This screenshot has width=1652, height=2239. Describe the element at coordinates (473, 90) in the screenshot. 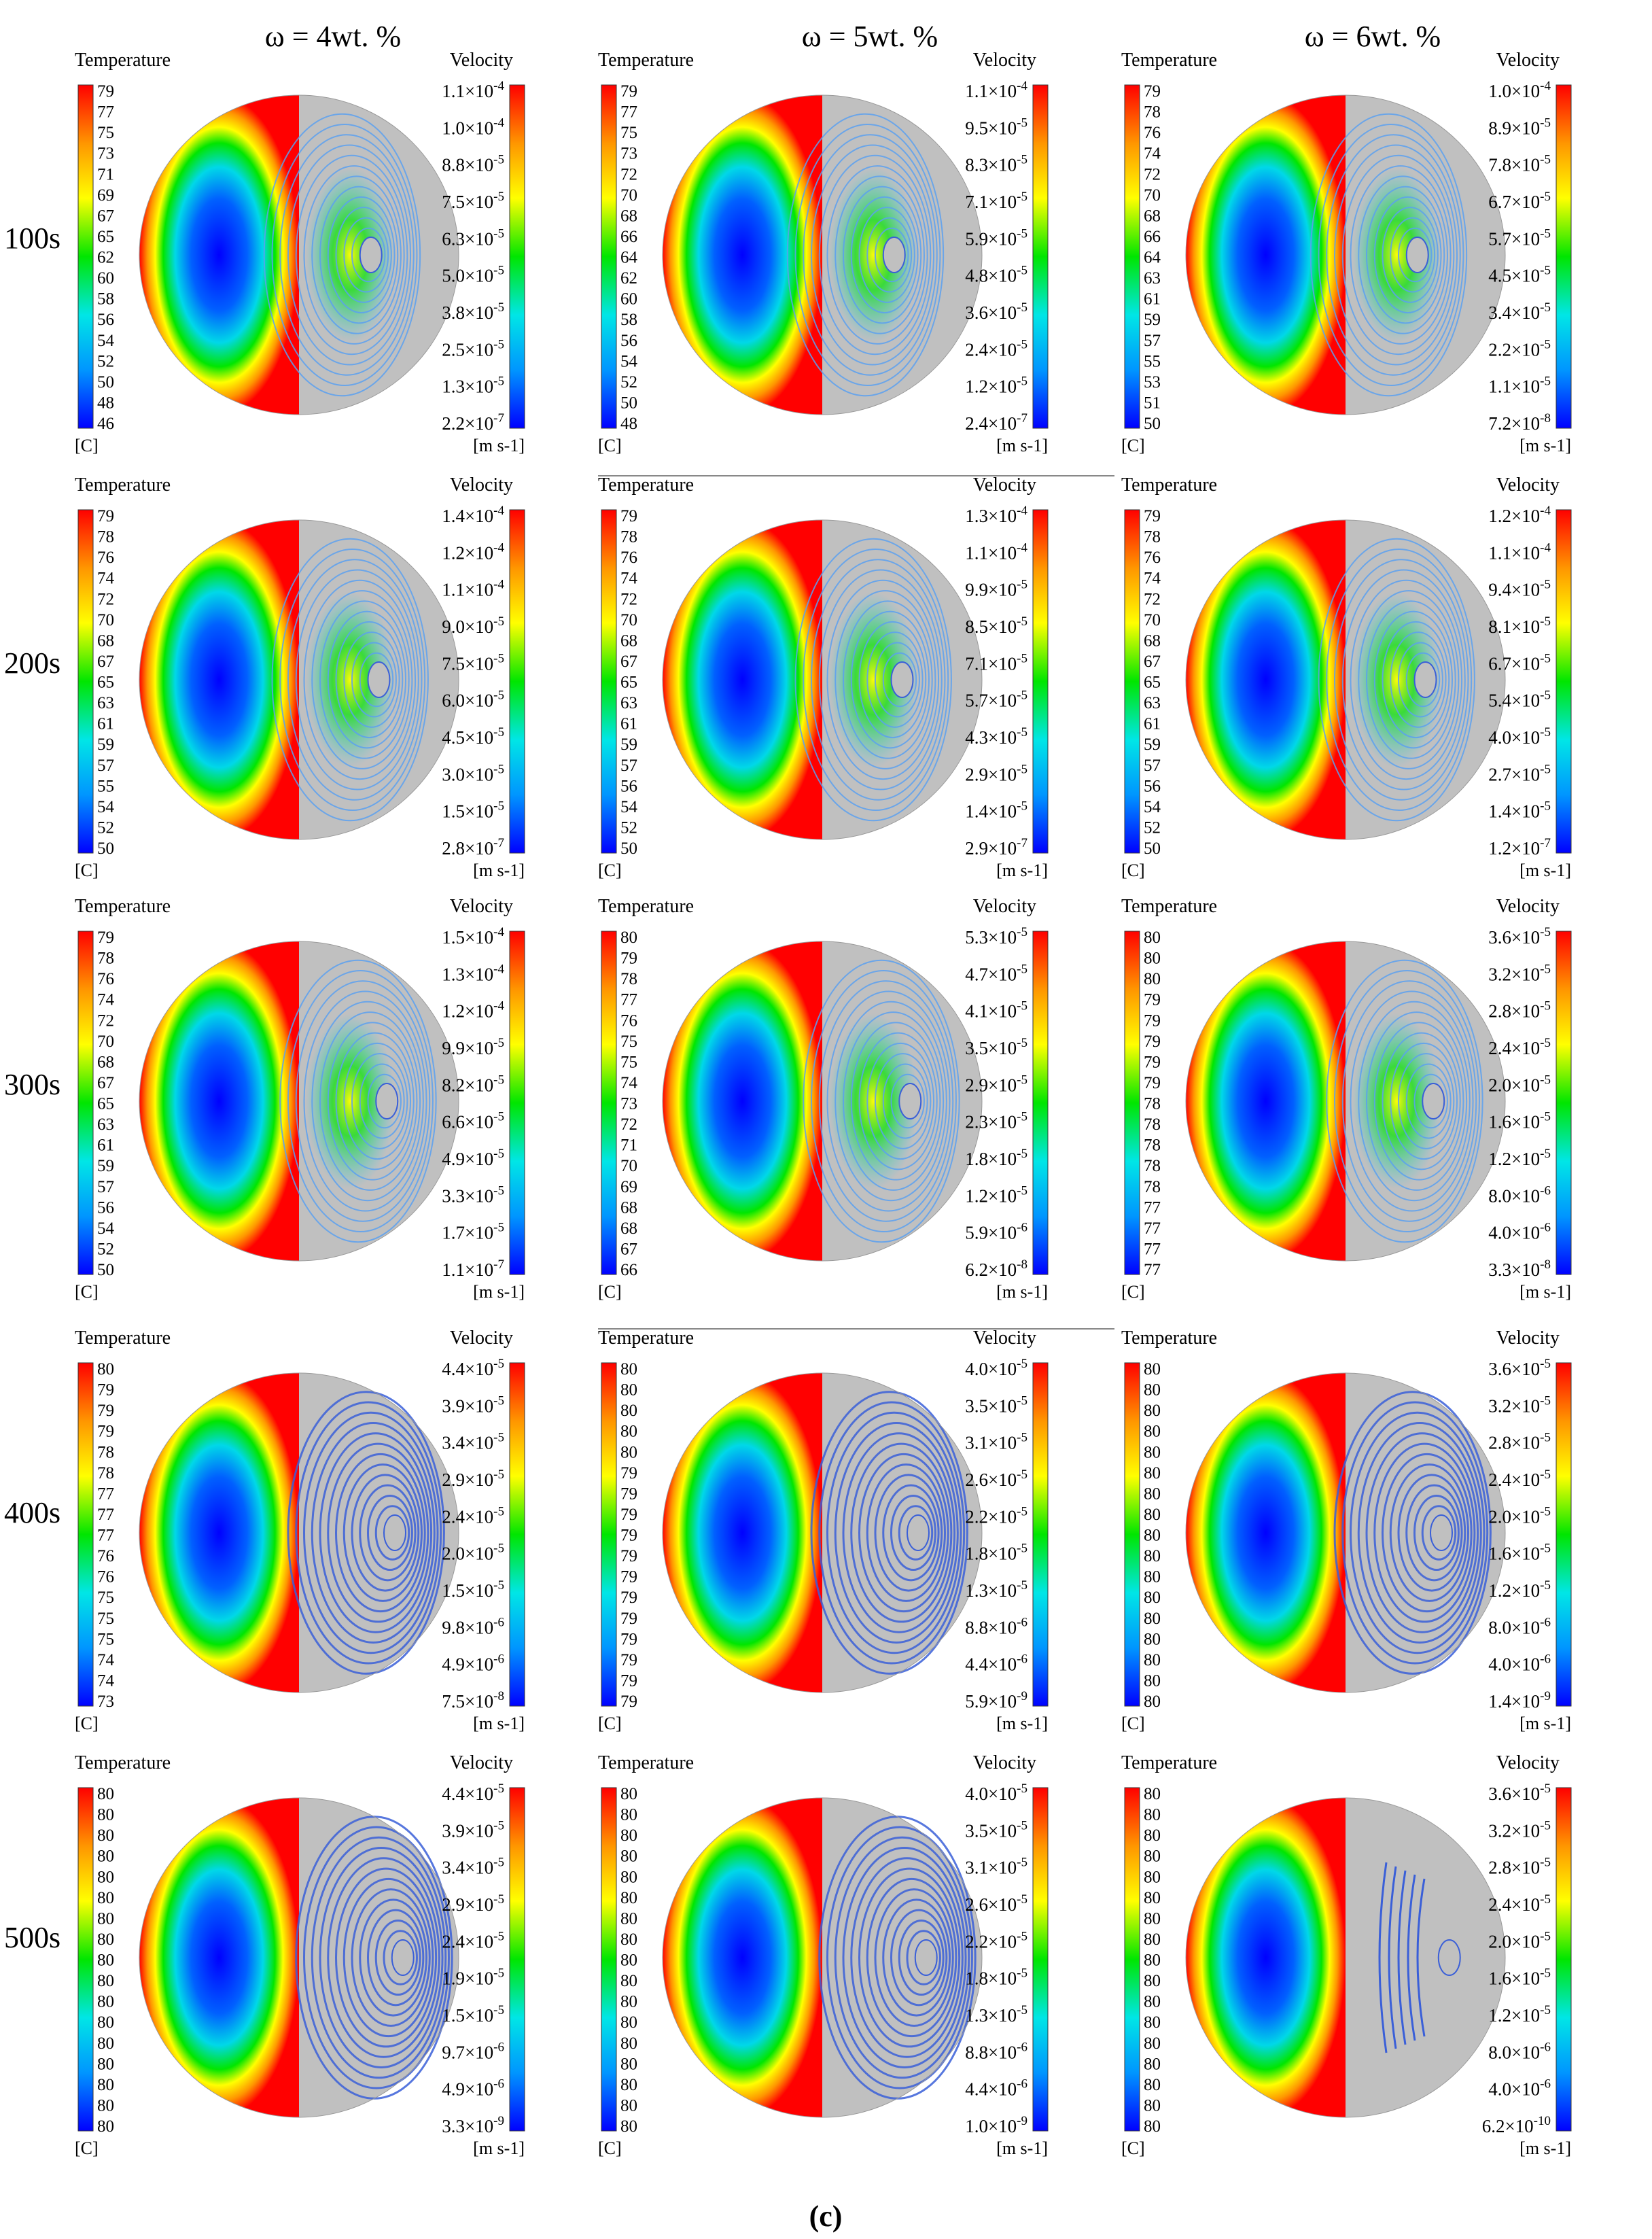

I see `velocity-tick-label: 1.1×10⁻⁴` at that location.